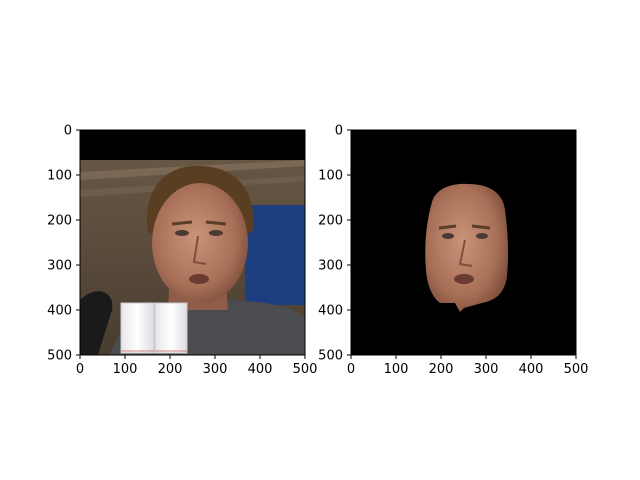 The width and height of the screenshot is (640, 480). Describe the element at coordinates (201, 200) in the screenshot. I see `hair` at that location.